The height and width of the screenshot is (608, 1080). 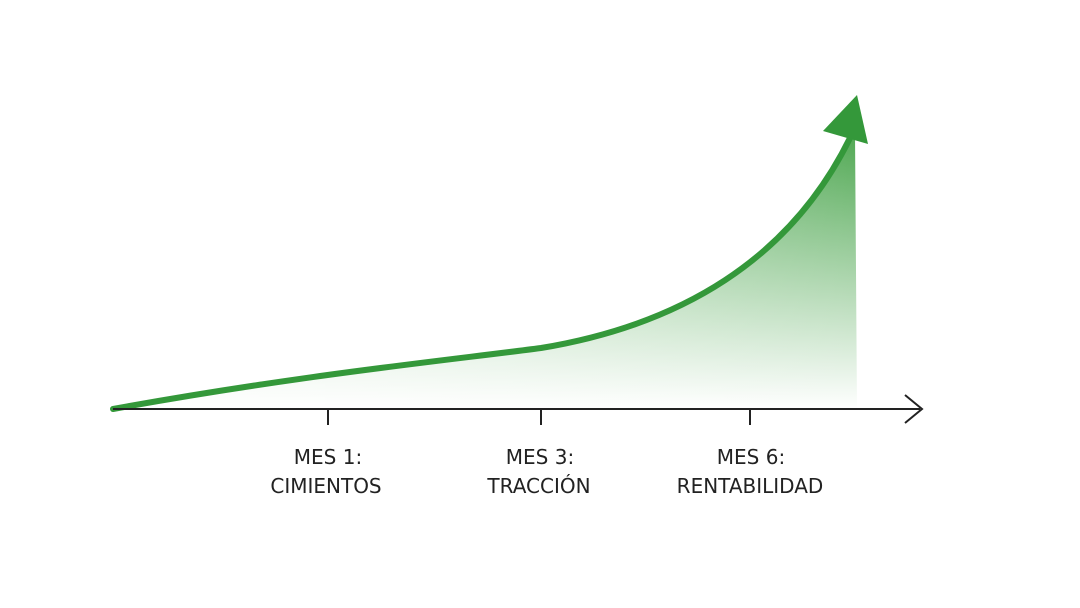 I want to click on milestone-title: MES 3:, so click(x=540, y=457).